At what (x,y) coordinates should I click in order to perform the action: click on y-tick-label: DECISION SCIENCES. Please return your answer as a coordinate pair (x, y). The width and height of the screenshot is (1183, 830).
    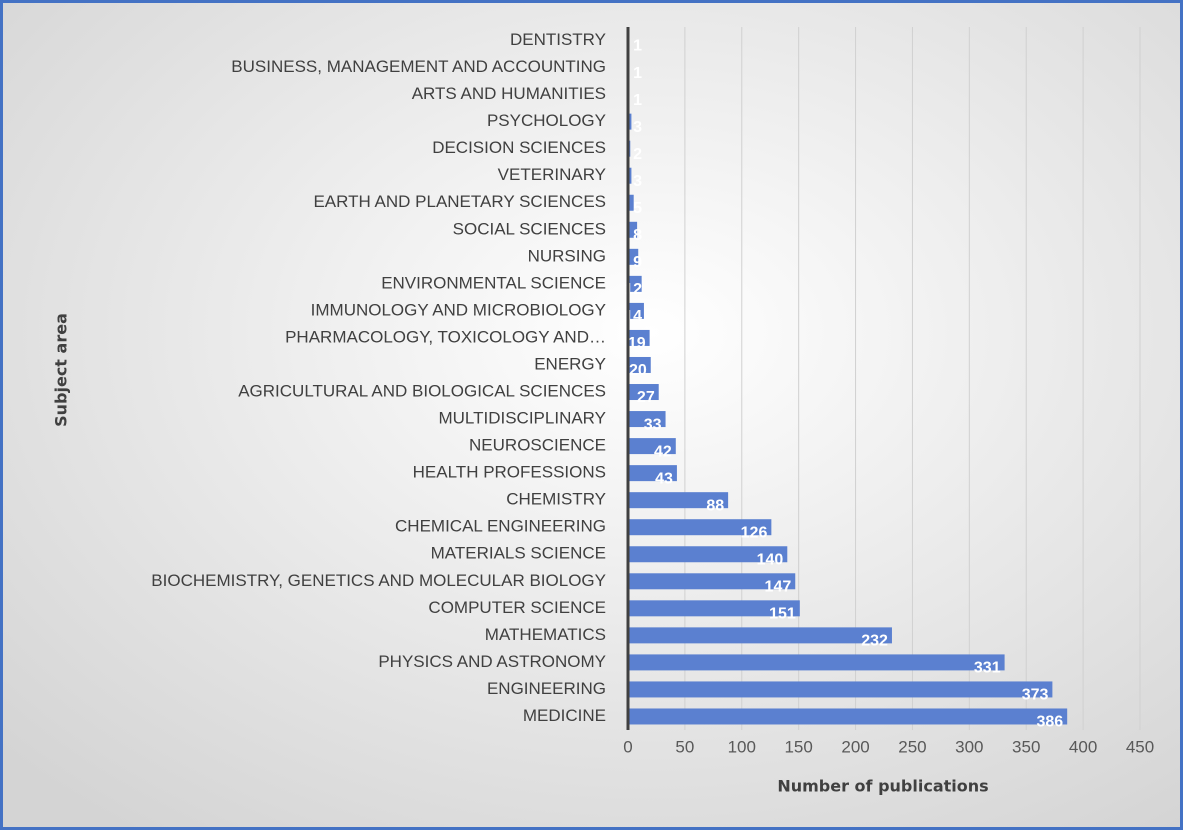
    Looking at the image, I should click on (519, 147).